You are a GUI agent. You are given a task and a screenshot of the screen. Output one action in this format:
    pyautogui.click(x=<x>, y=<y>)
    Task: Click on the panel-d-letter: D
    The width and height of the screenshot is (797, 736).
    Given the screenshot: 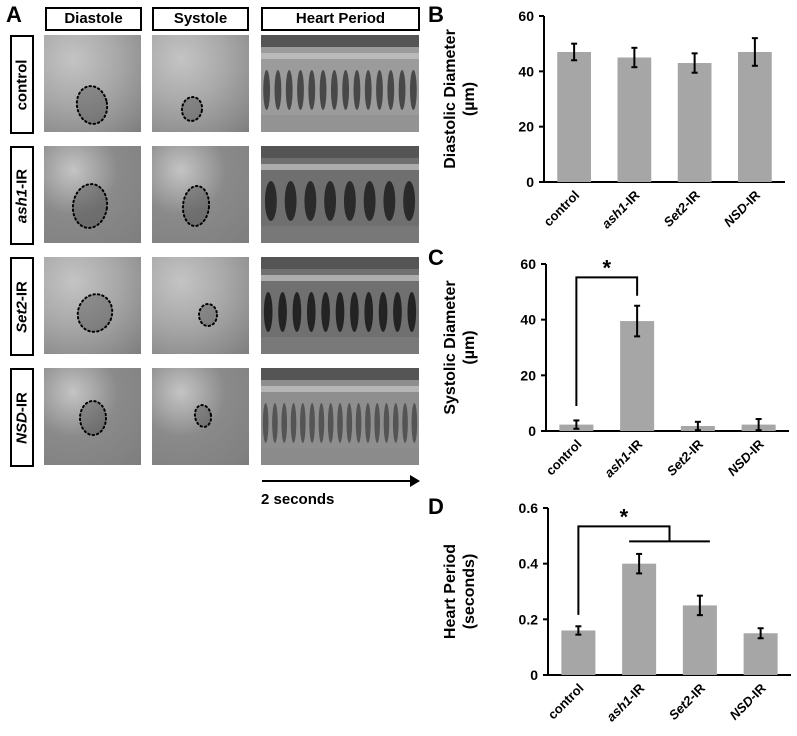 What is the action you would take?
    pyautogui.click(x=436, y=506)
    